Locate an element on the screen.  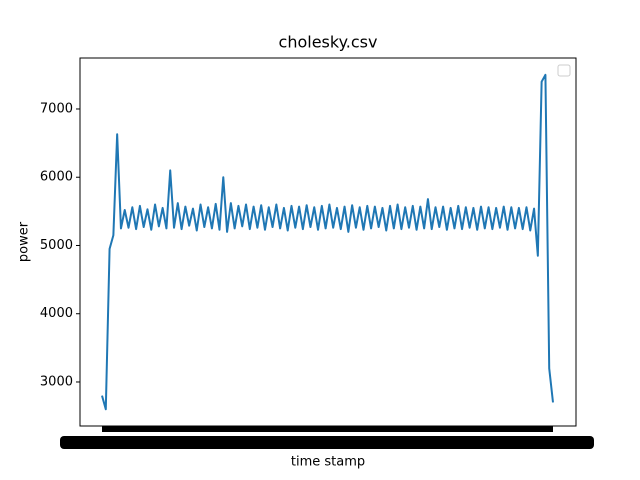
y-tick-label: 6000 is located at coordinates (56, 177).